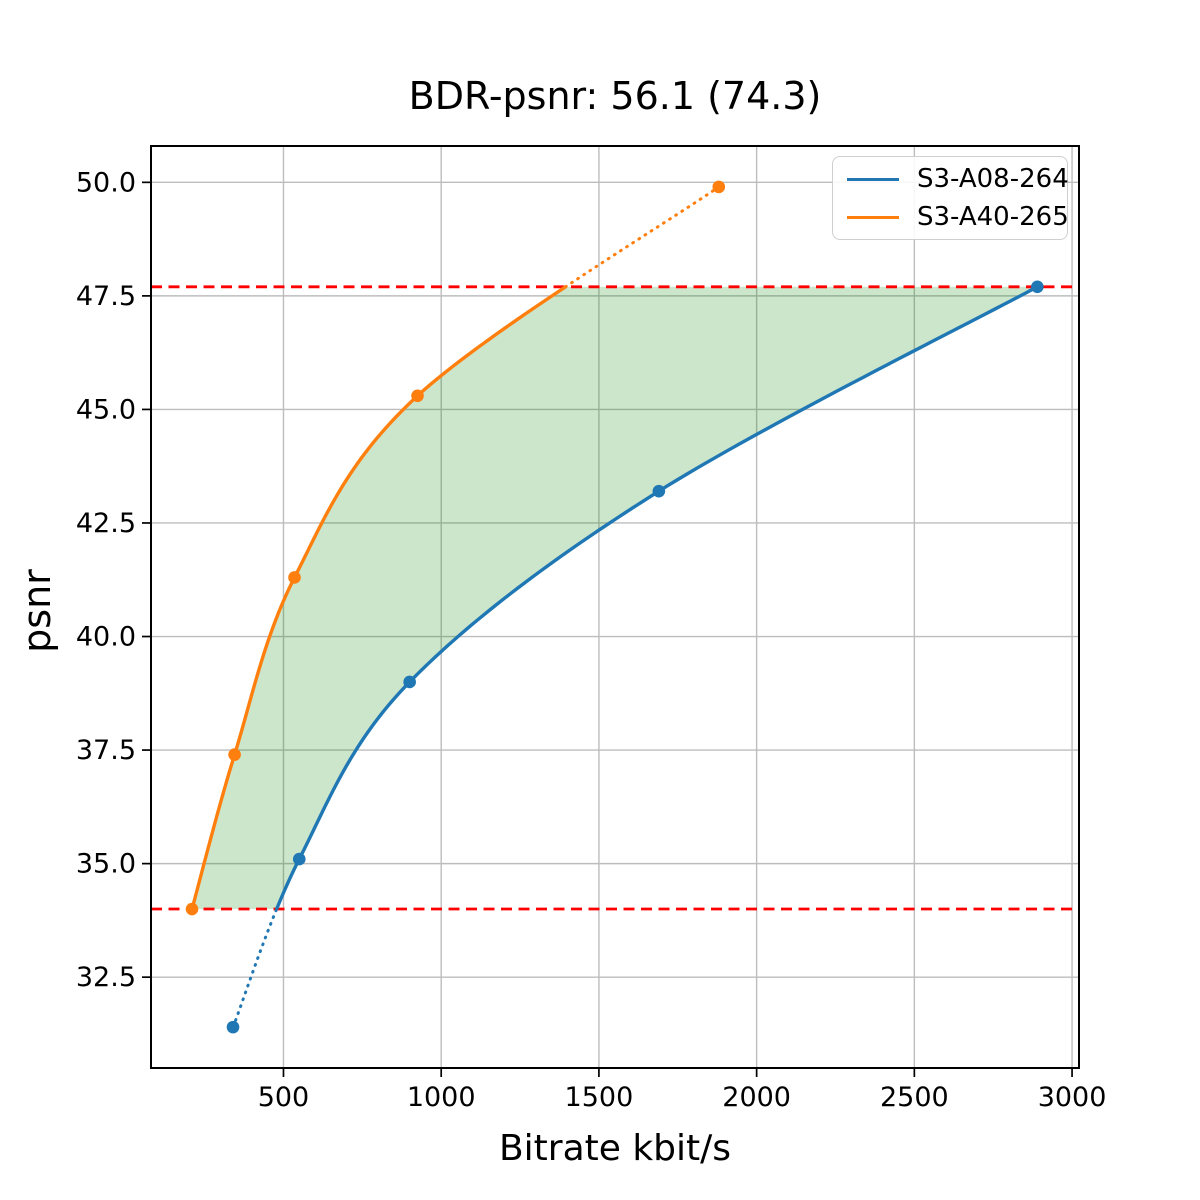  What do you see at coordinates (284, 1097) in the screenshot?
I see `x-tick-label: 500` at bounding box center [284, 1097].